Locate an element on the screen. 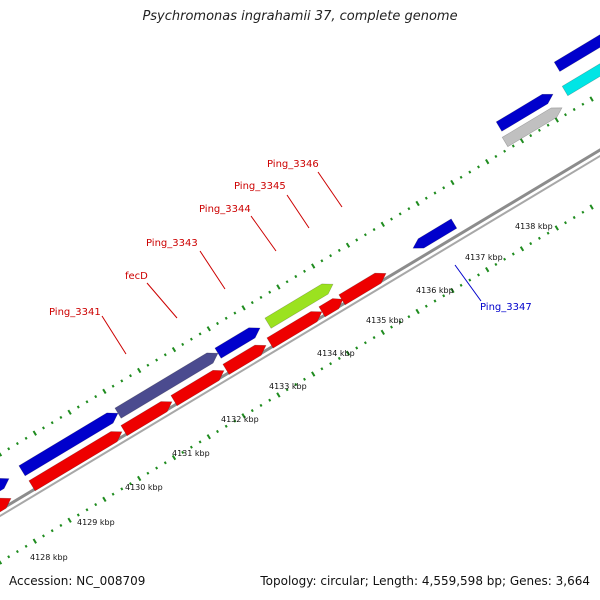 This screenshot has width=600, height=600. gene-reverse-a is located at coordinates (75, 461).